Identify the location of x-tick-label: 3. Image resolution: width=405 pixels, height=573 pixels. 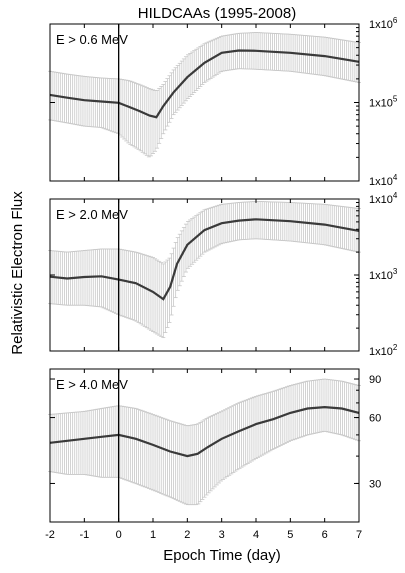
(222, 535).